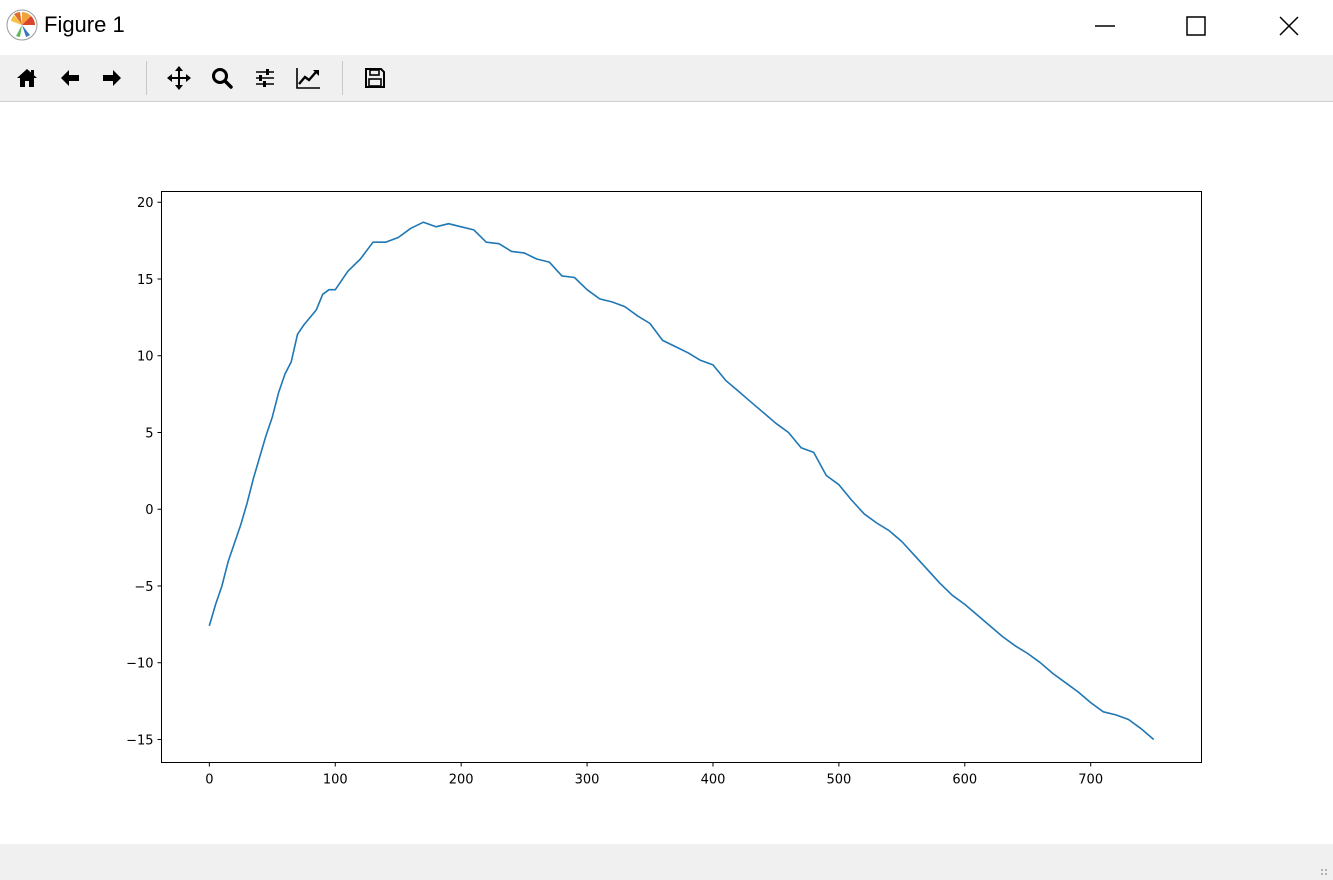 The image size is (1333, 880). I want to click on matplotlib-logo-icon, so click(22, 25).